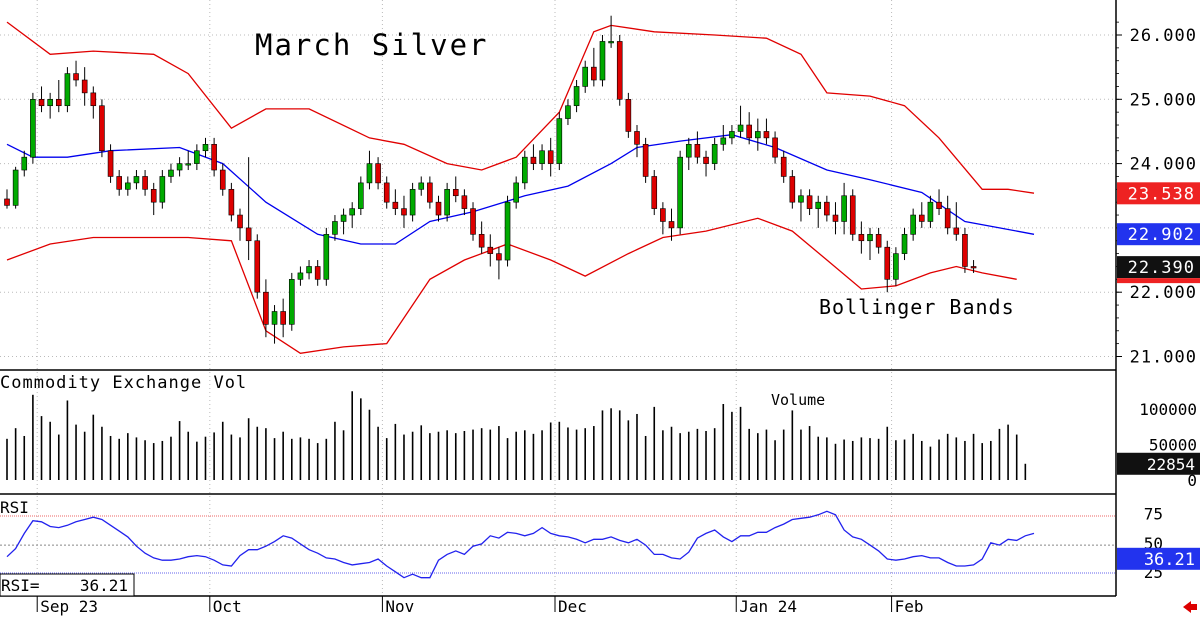  Describe the element at coordinates (1161, 235) in the screenshot. I see `middle-band-value-tag: 22.902` at that location.